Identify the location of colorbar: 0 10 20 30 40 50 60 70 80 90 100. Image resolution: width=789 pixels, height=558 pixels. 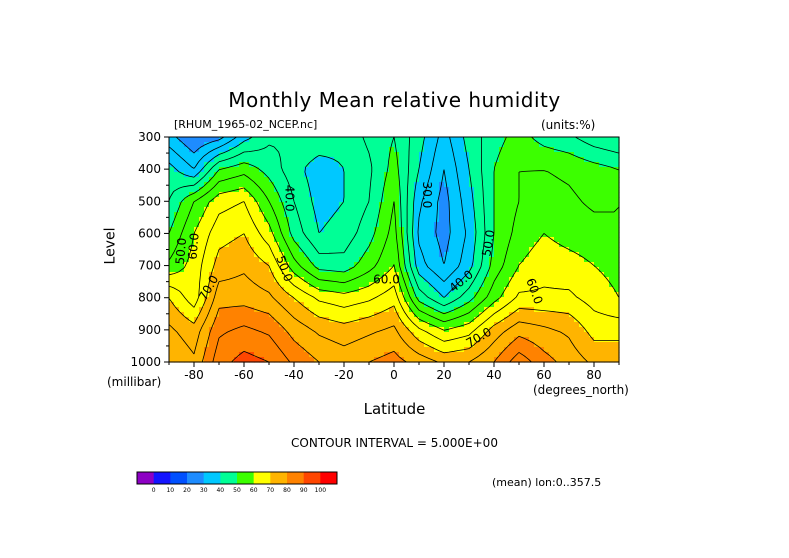
(237, 482).